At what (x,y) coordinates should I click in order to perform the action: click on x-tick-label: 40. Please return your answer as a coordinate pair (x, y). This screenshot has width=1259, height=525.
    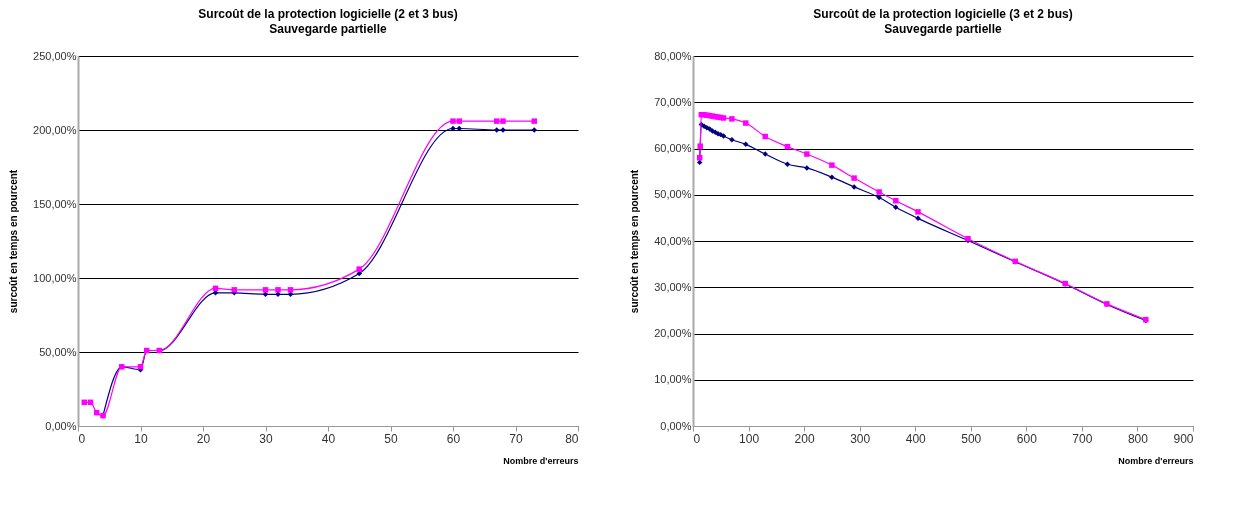
    Looking at the image, I should click on (328, 438).